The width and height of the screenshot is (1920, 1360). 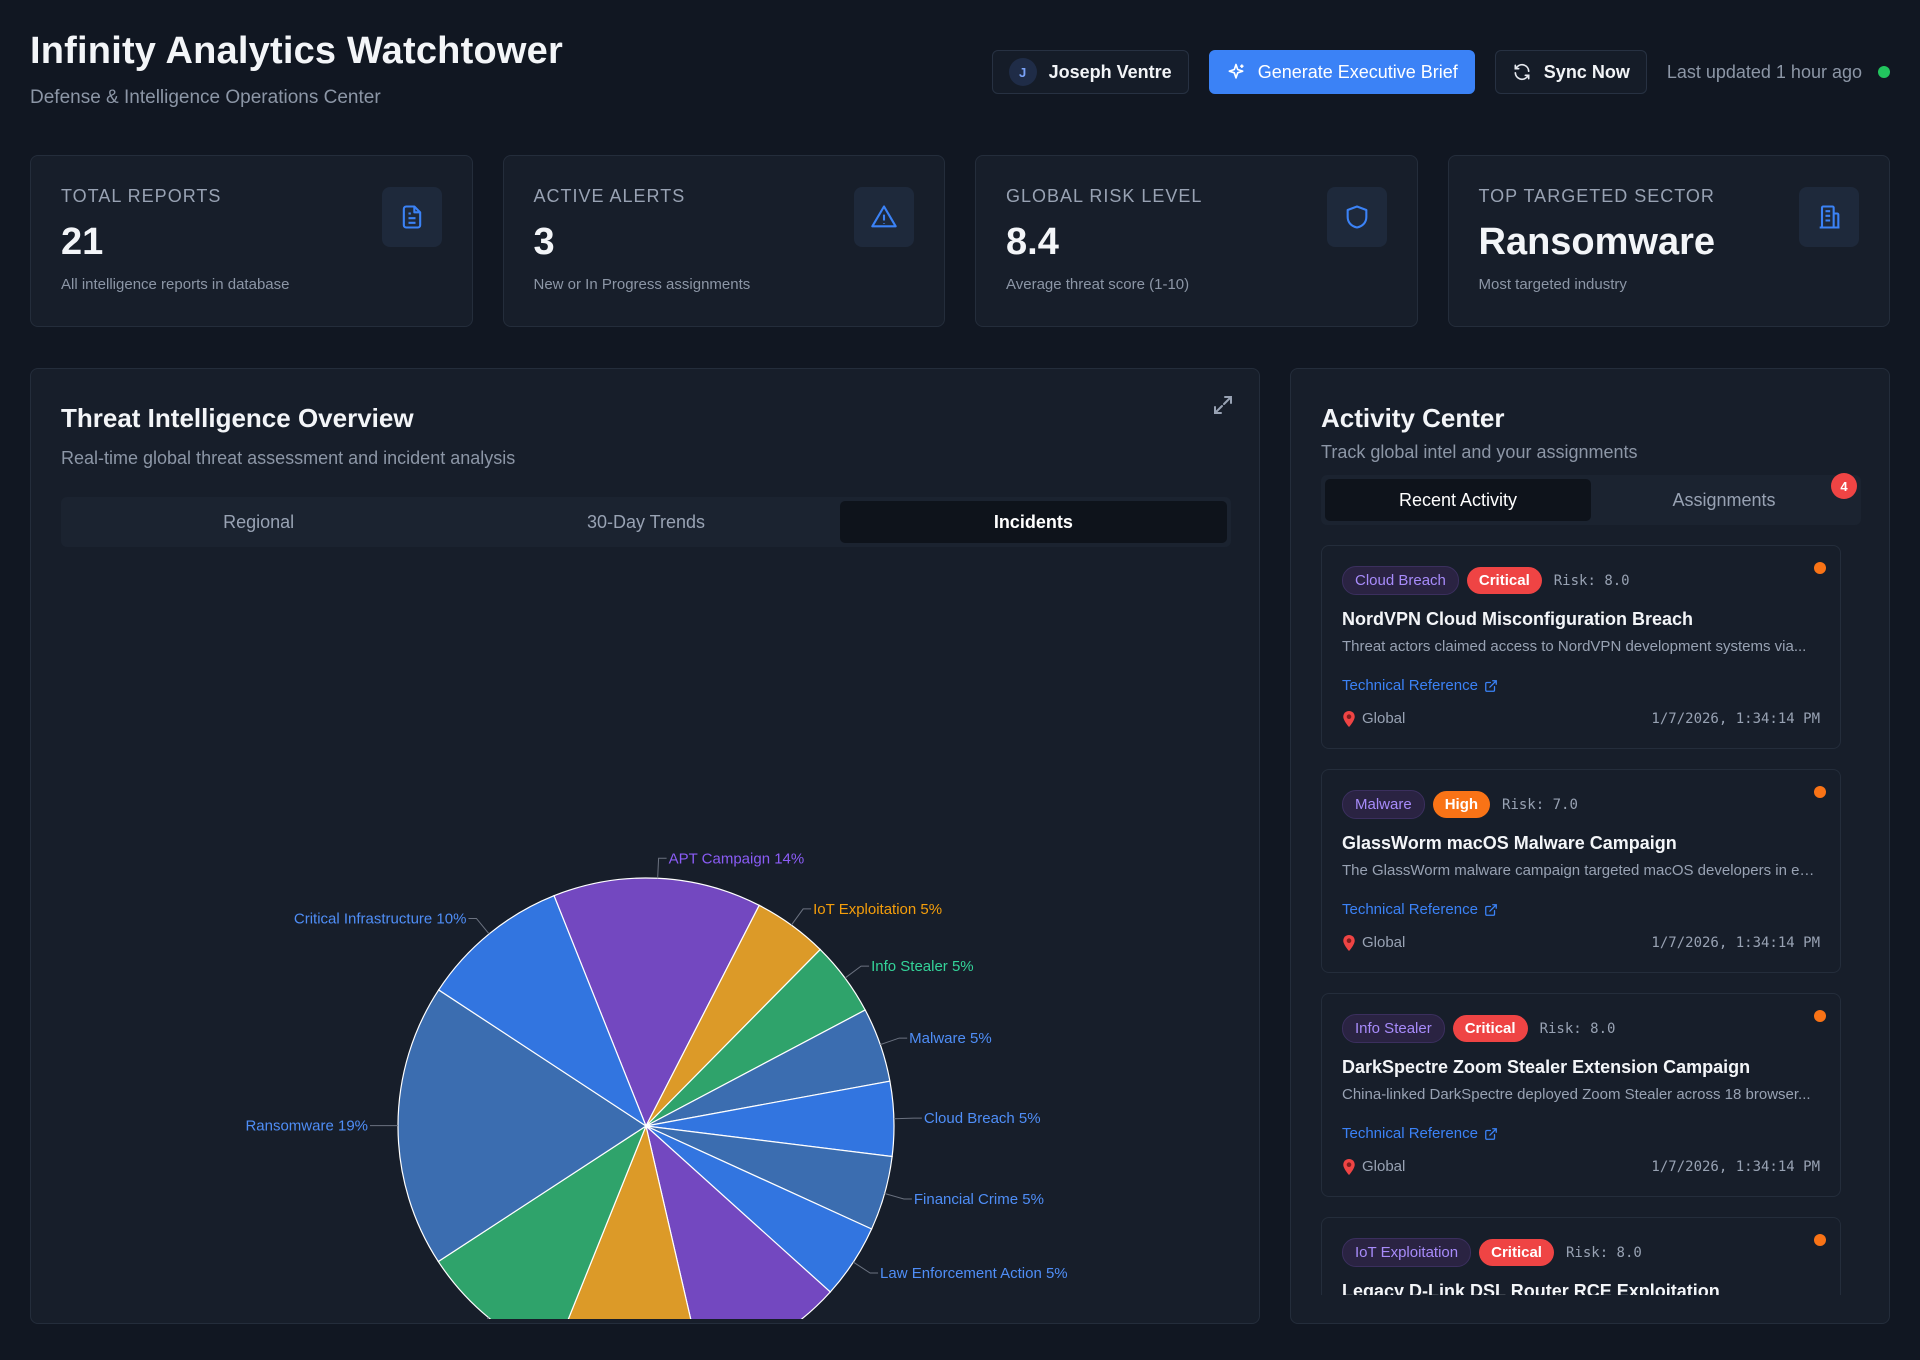 What do you see at coordinates (1110, 71) in the screenshot?
I see `user-name: Joseph Ventre` at bounding box center [1110, 71].